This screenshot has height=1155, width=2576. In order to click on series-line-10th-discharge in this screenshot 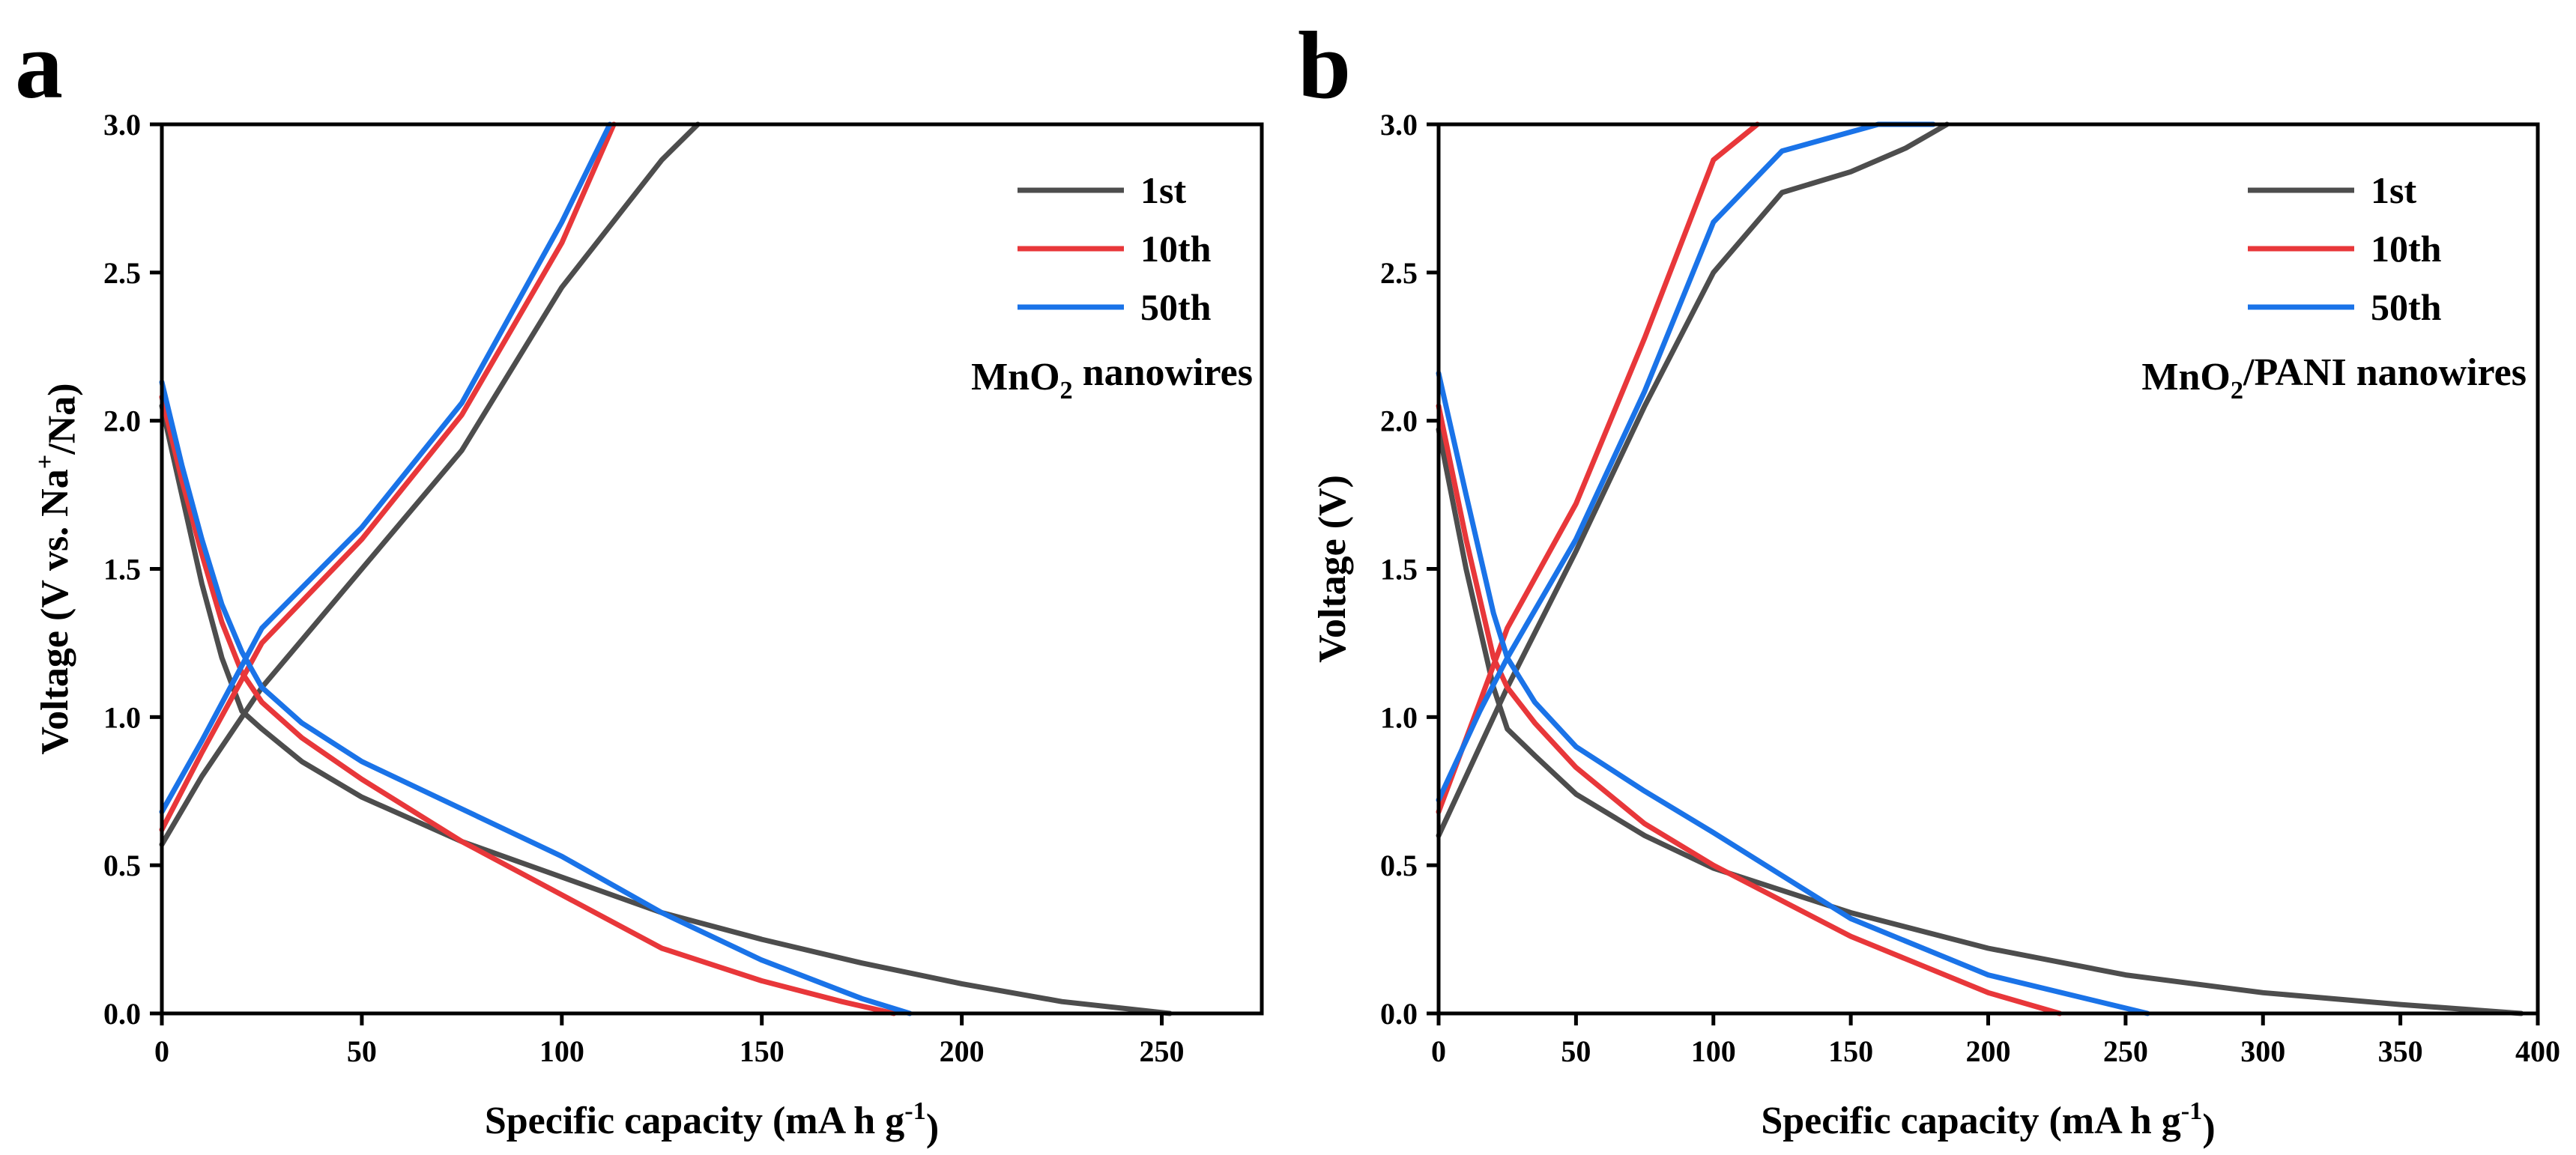, I will do `click(1749, 709)`.